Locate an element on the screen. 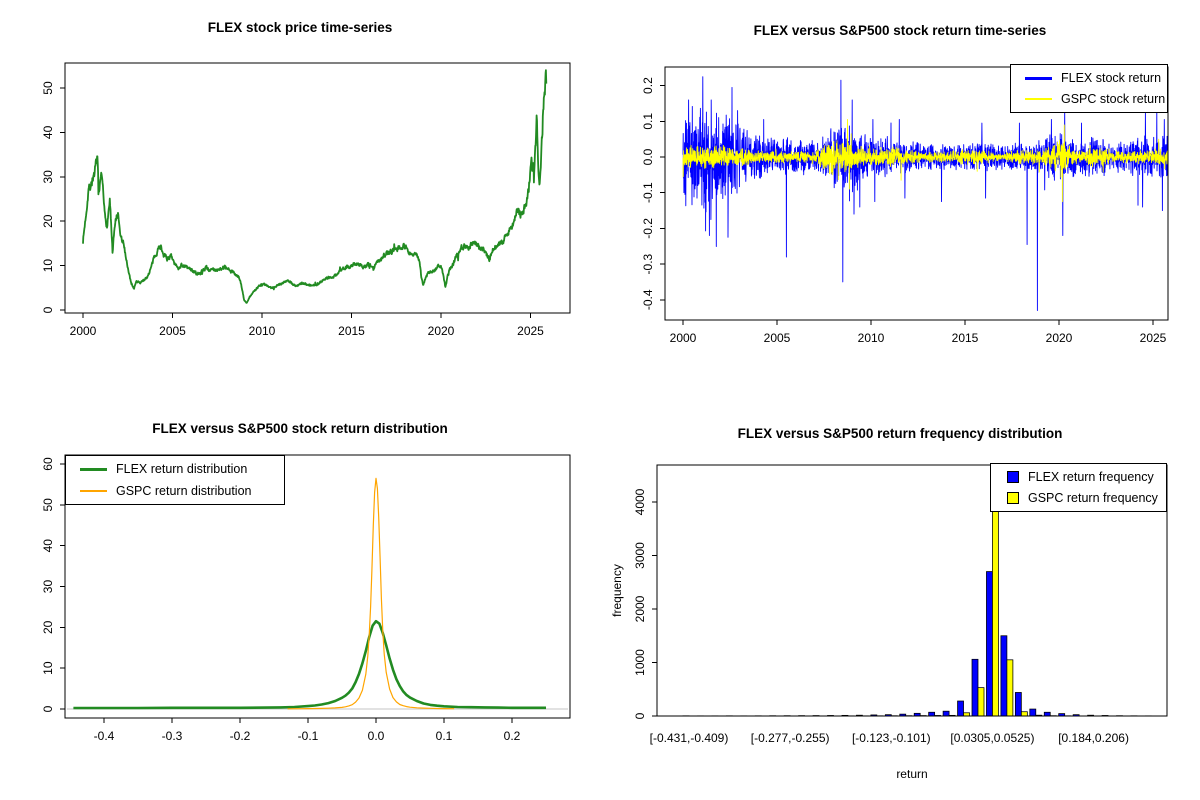  svg-text: 40 is located at coordinates (48, 132).